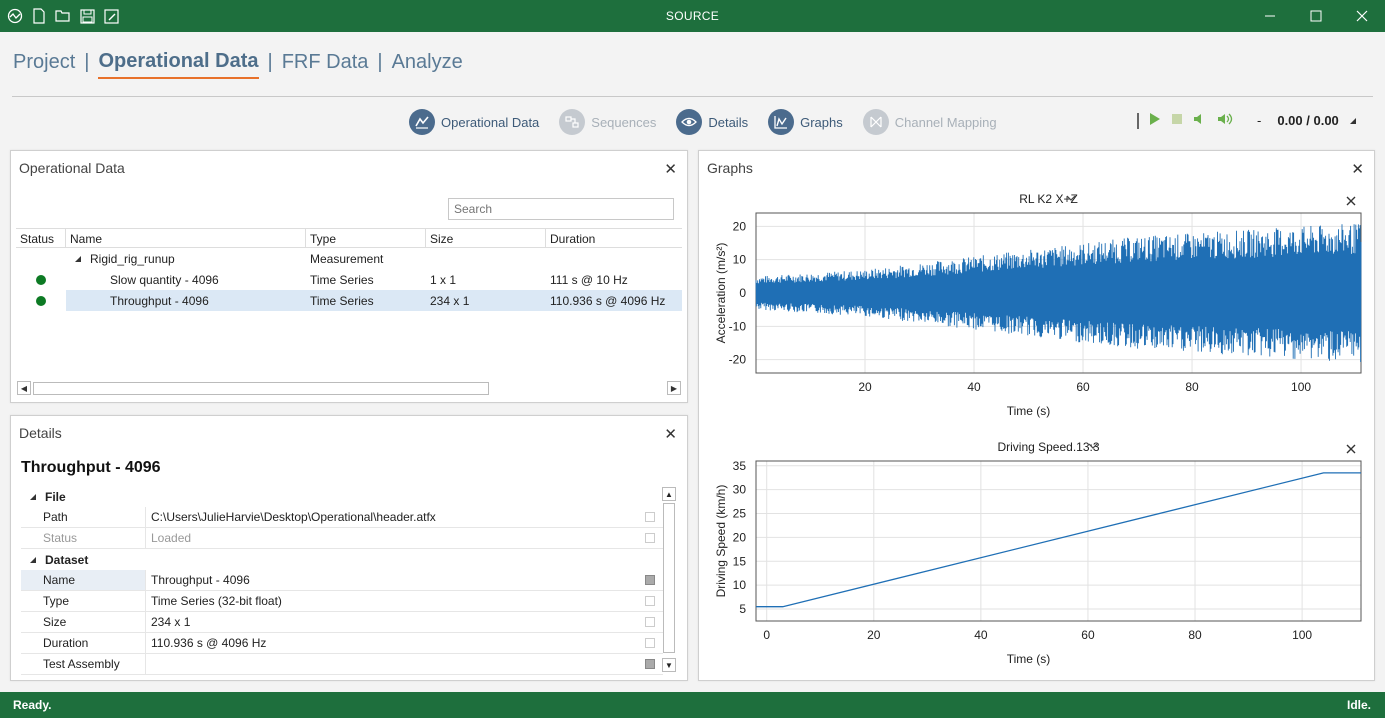  Describe the element at coordinates (490, 122) in the screenshot. I see `operational-data-label: Operational Data` at that location.